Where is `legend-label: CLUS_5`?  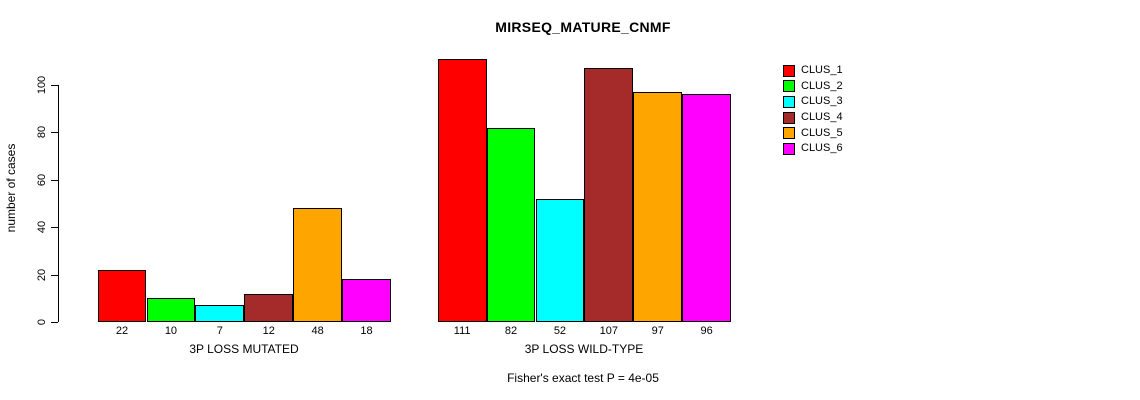
legend-label: CLUS_5 is located at coordinates (822, 132).